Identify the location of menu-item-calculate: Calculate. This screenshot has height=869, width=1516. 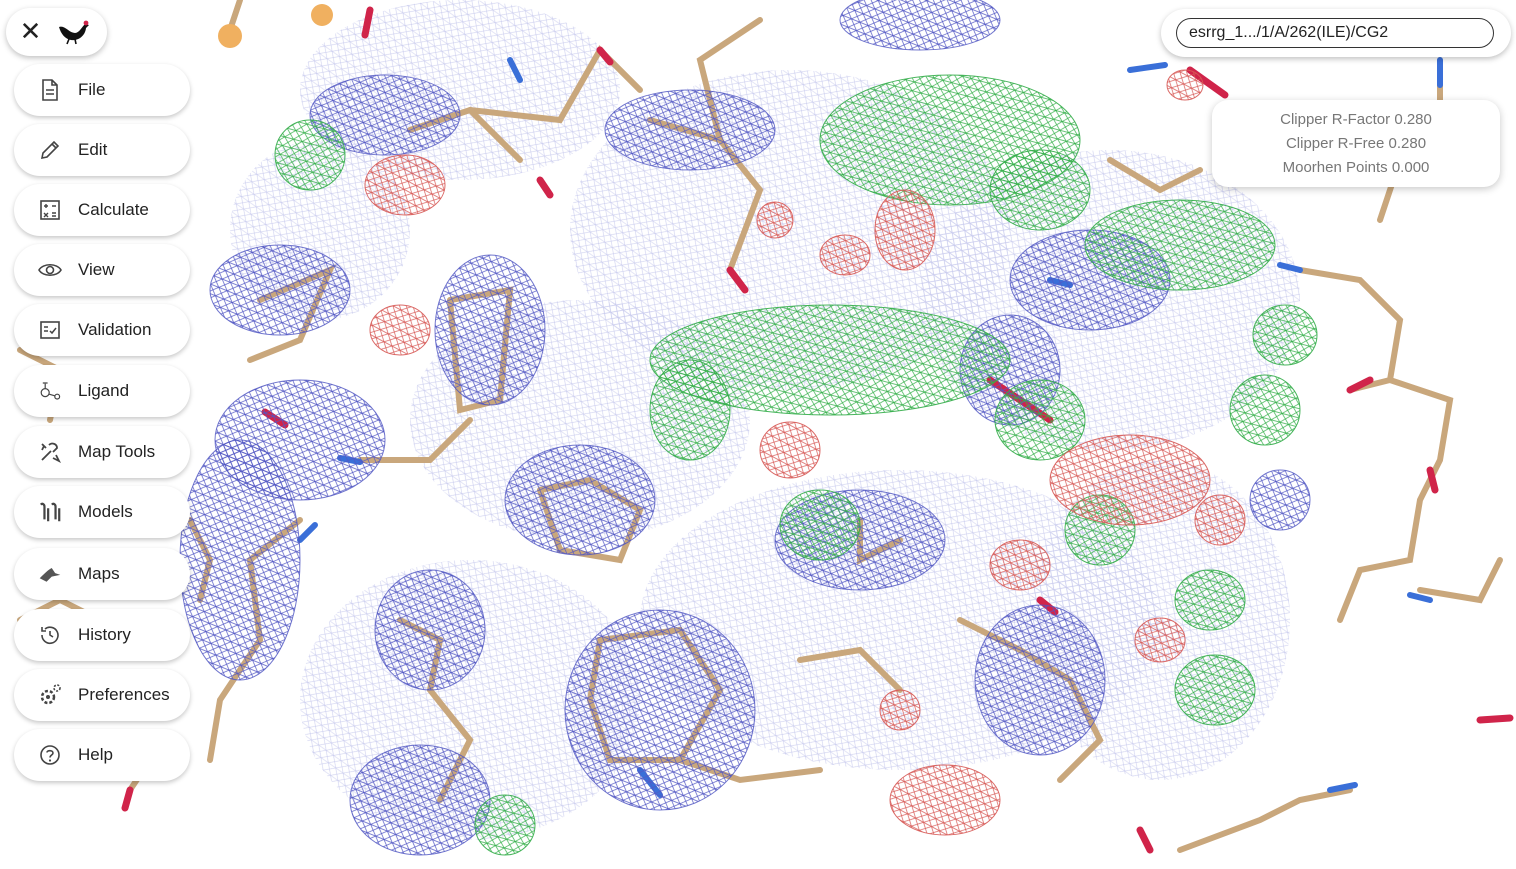
(102, 210).